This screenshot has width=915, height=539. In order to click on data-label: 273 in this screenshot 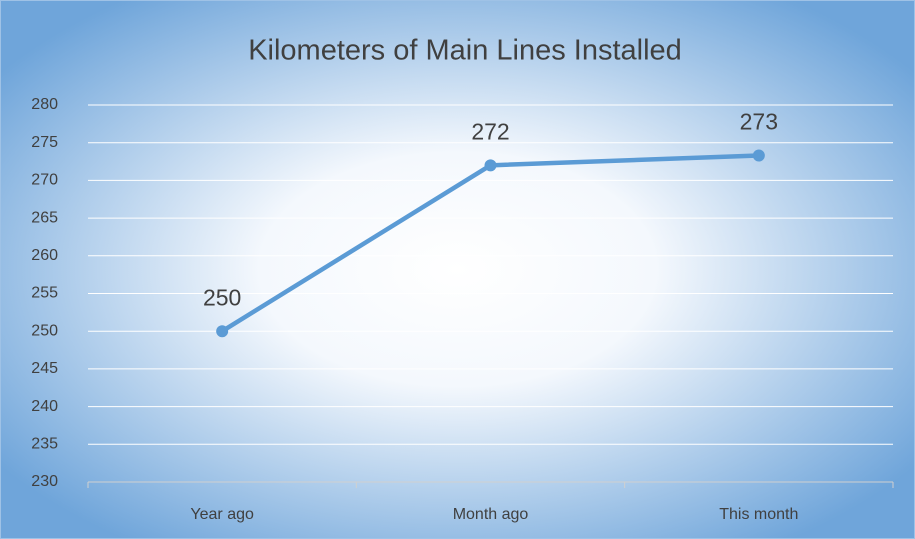, I will do `click(759, 122)`.